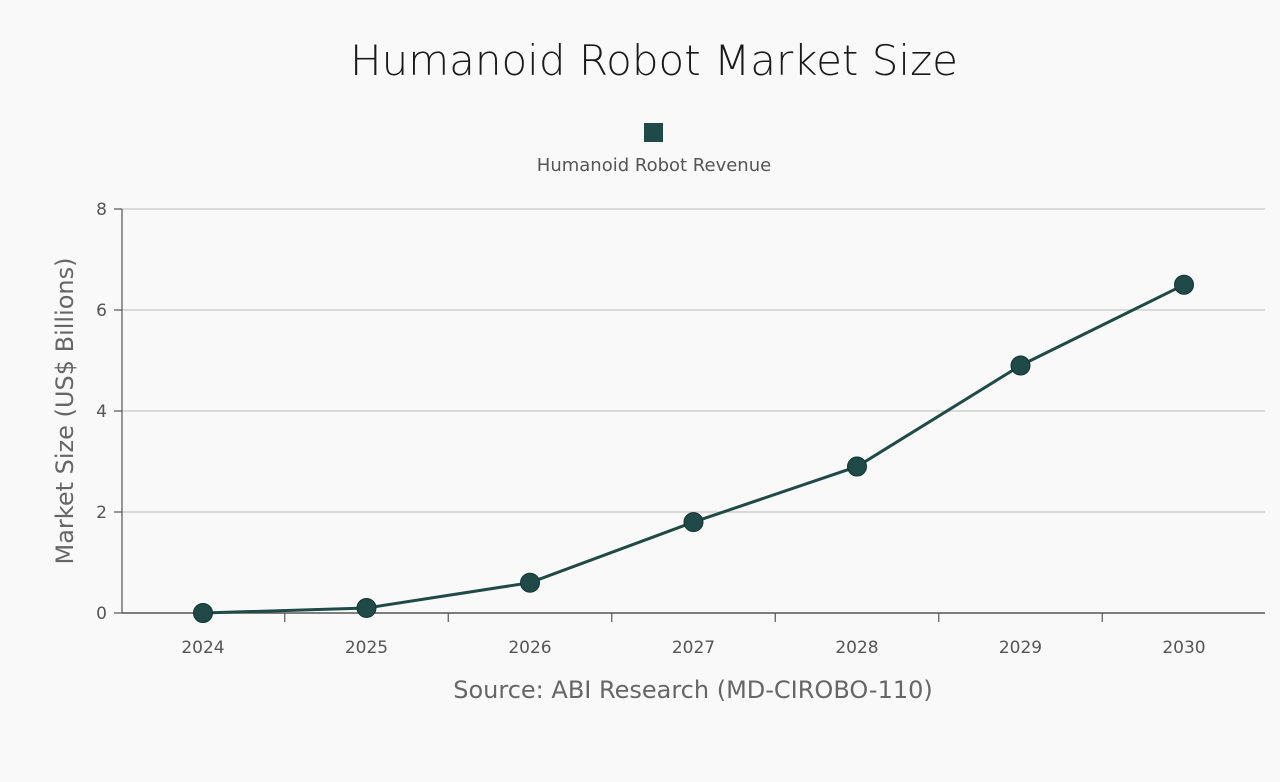 This screenshot has width=1280, height=782. What do you see at coordinates (857, 466) in the screenshot?
I see `data-point-2028` at bounding box center [857, 466].